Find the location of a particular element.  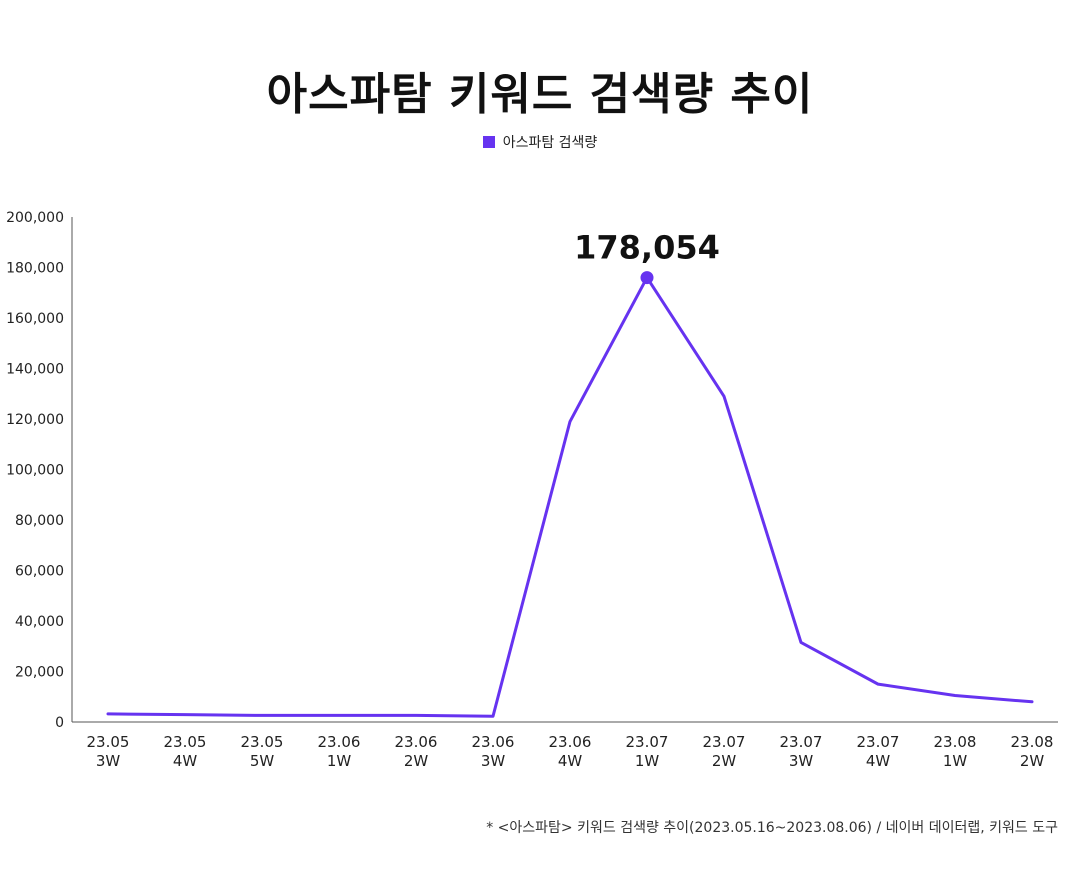

y-tick-label: 80,000 is located at coordinates (39, 521).